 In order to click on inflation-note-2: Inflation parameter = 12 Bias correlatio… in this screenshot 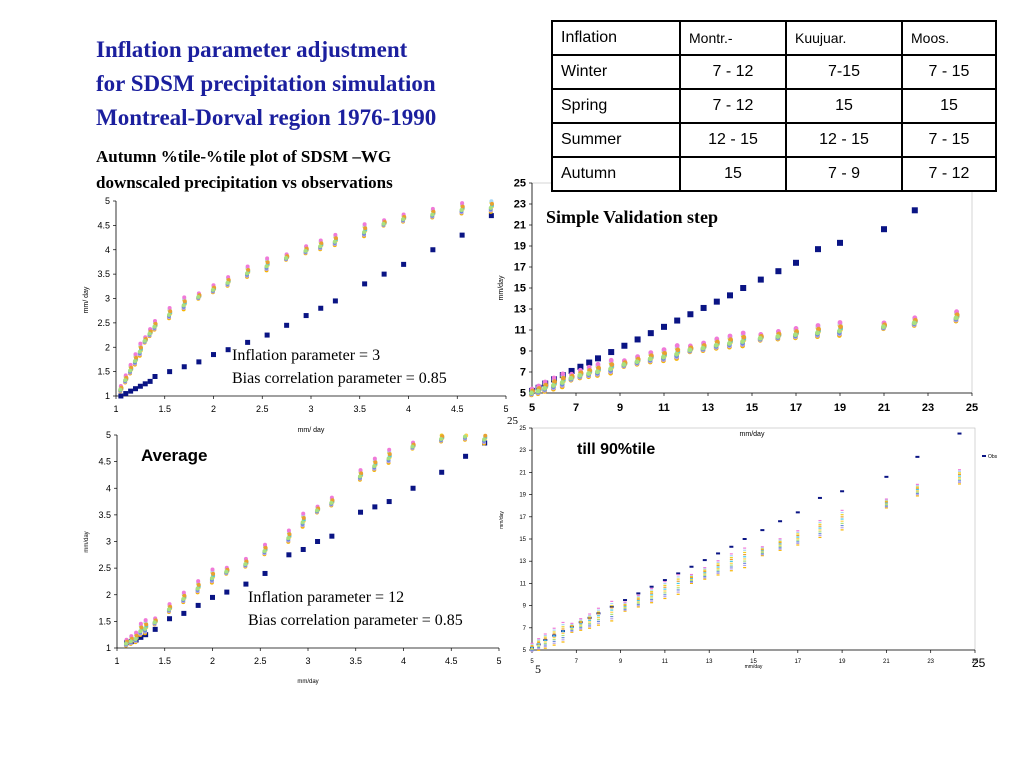, I will do `click(355, 609)`.